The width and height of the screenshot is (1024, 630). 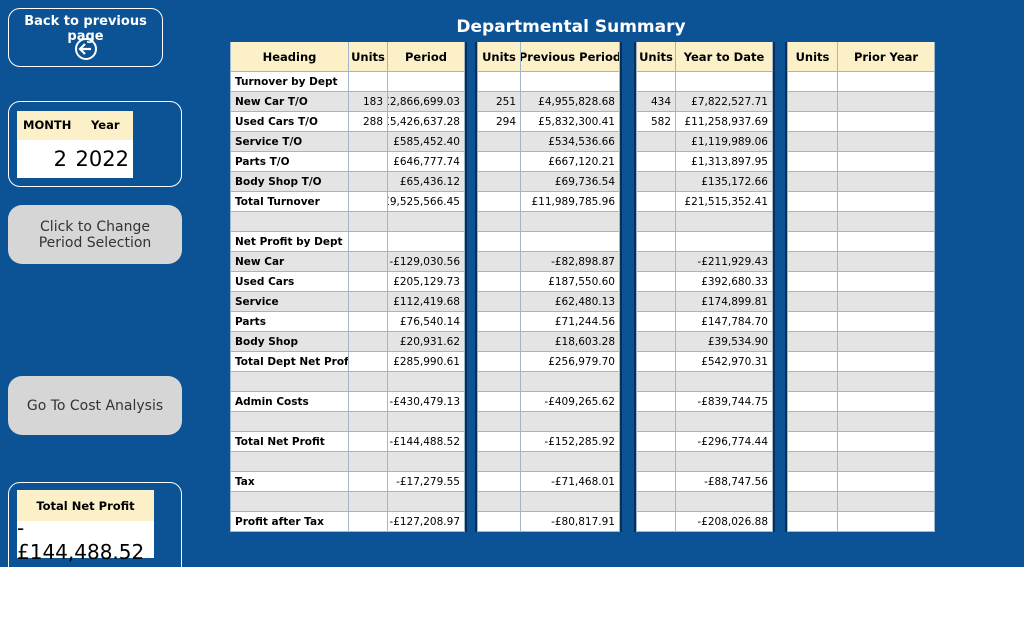 What do you see at coordinates (724, 402) in the screenshot?
I see `table-cell: -£839,744.75` at bounding box center [724, 402].